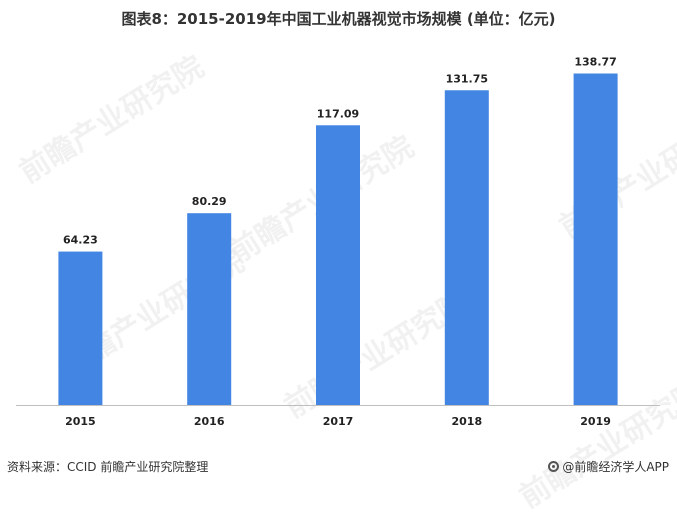 The image size is (677, 516). What do you see at coordinates (108, 467) in the screenshot?
I see `source-note: 资料来源：CCID 前瞻产业研究院整理` at bounding box center [108, 467].